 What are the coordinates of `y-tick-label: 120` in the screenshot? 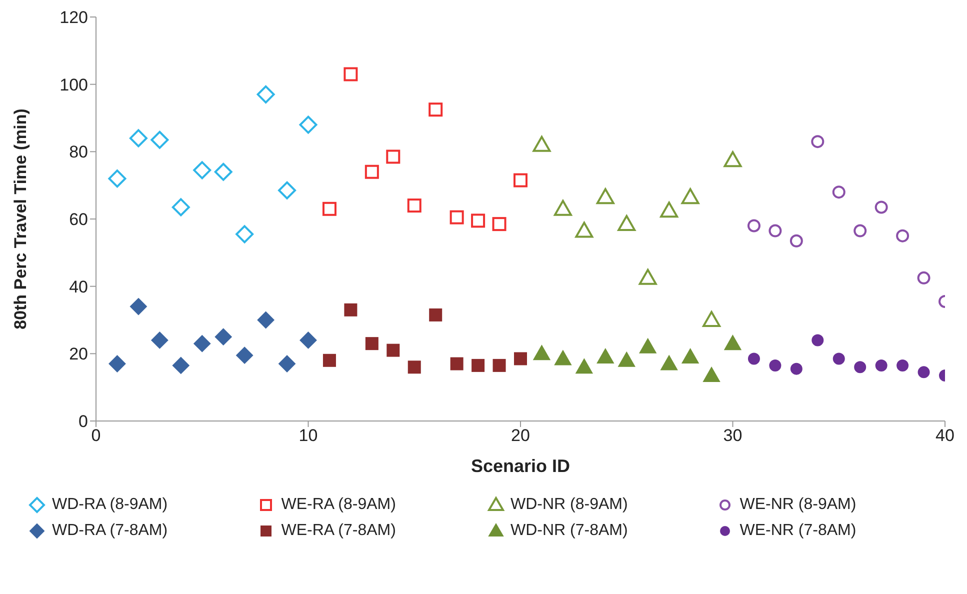 It's located at (74, 18).